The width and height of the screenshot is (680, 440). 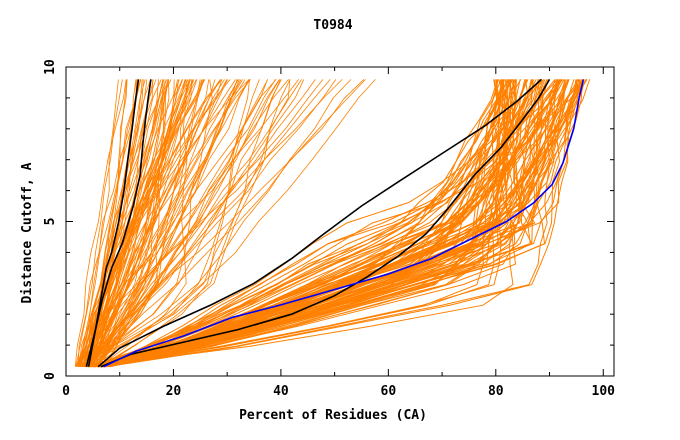 What do you see at coordinates (281, 391) in the screenshot?
I see `x-tick-label: 40` at bounding box center [281, 391].